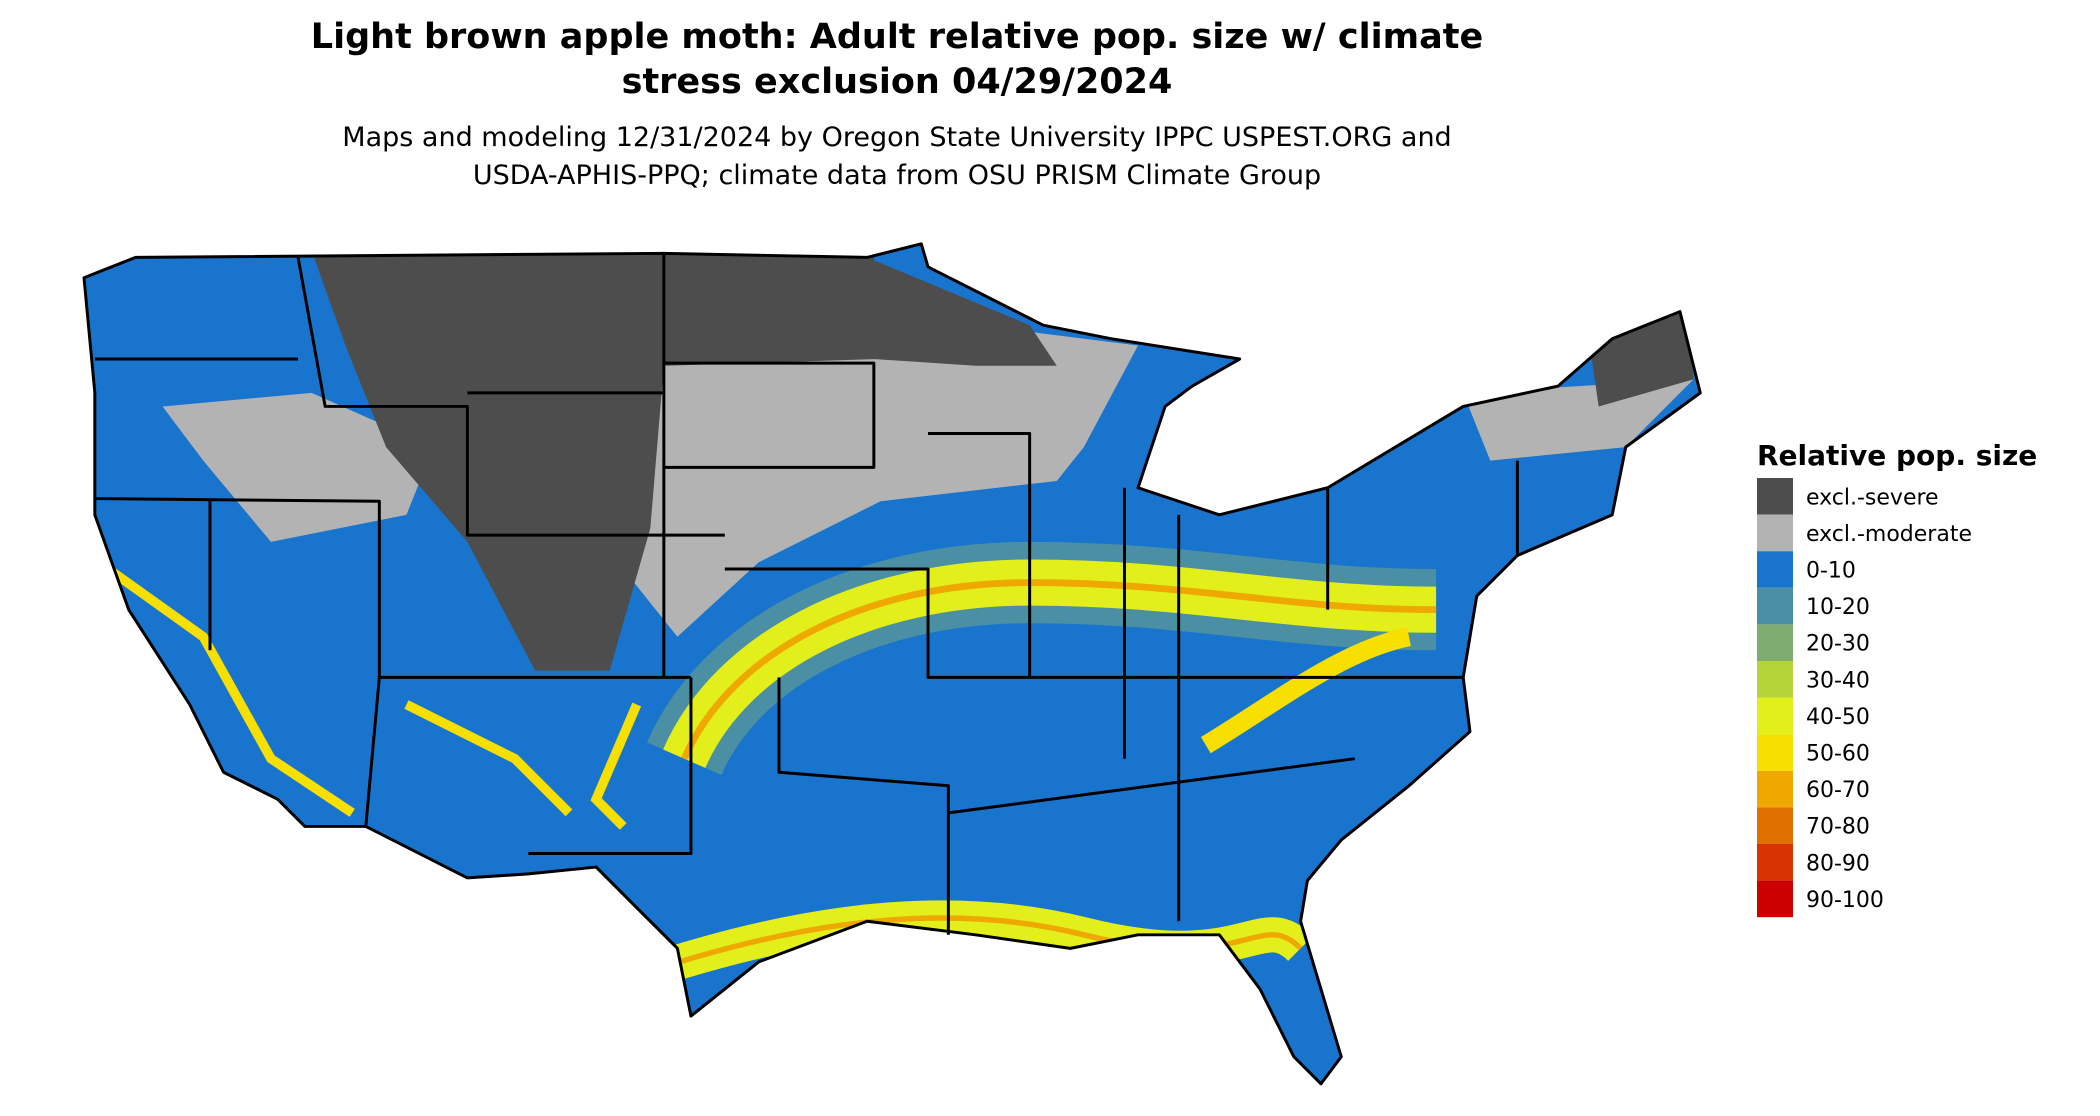 The height and width of the screenshot is (1116, 2100). Describe the element at coordinates (1831, 571) in the screenshot. I see `legend-label: 0-10` at that location.